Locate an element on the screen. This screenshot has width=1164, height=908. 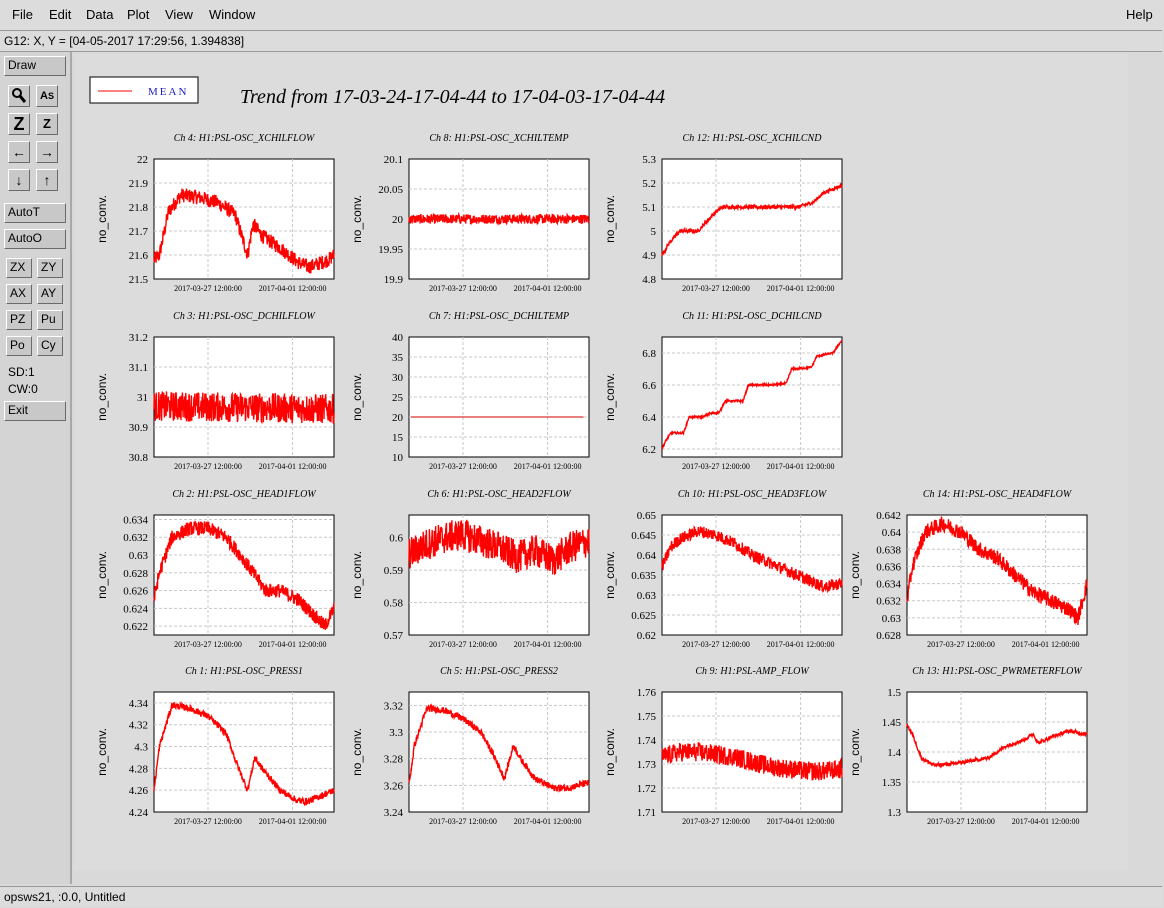
menu-plot: Plot is located at coordinates (138, 14).